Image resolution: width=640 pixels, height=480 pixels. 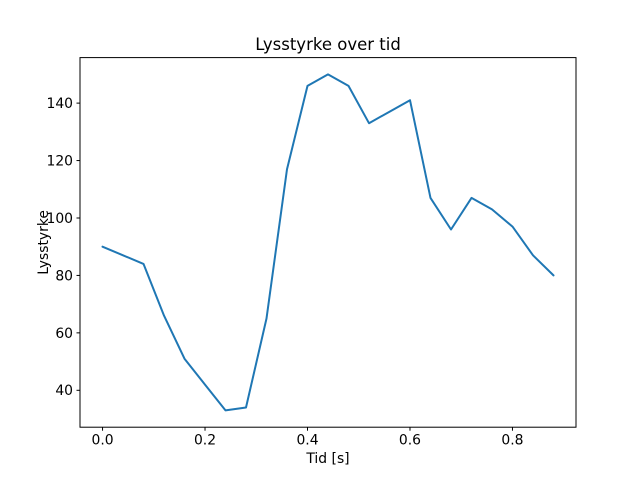 I want to click on x-tick-label: 0.6, so click(x=410, y=441).